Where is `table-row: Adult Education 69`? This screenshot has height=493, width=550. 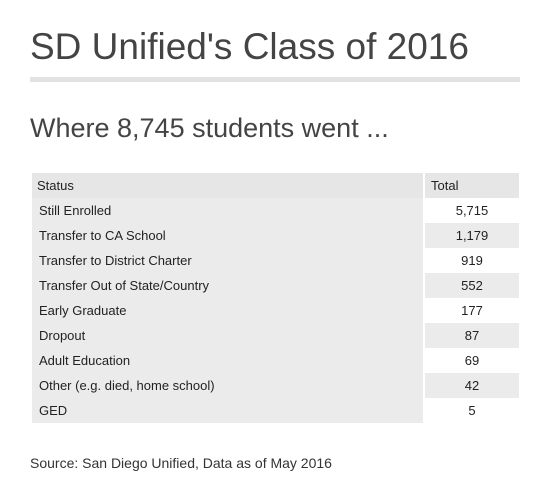
table-row: Adult Education 69 is located at coordinates (275, 360).